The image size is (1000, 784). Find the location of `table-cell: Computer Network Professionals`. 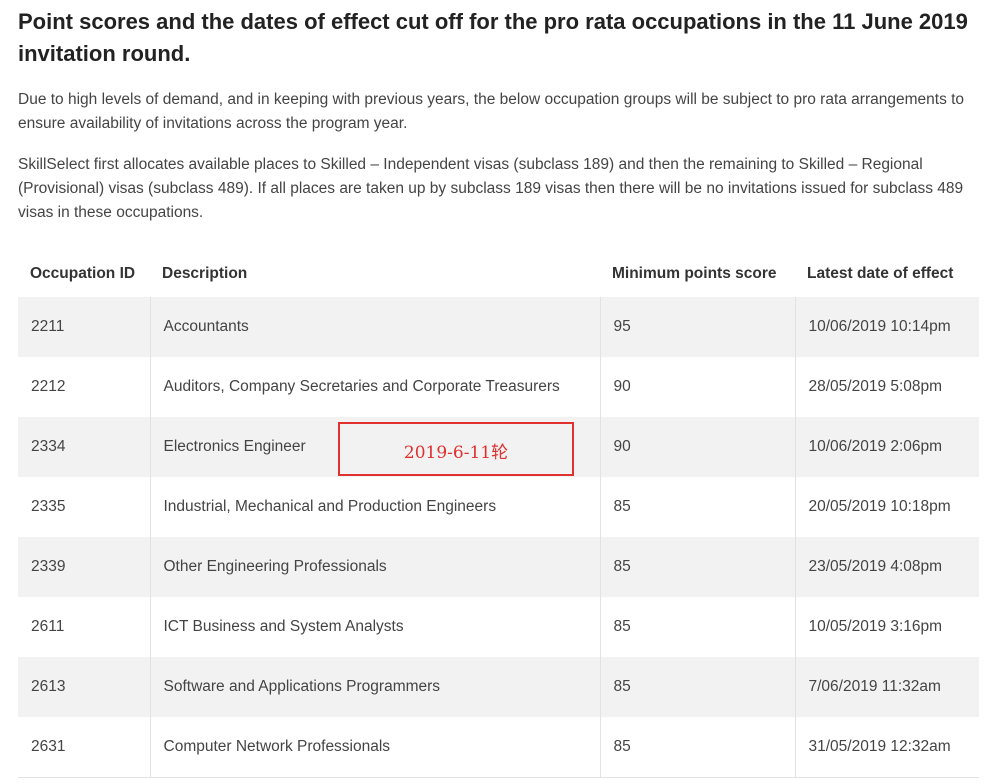

table-cell: Computer Network Professionals is located at coordinates (374, 747).